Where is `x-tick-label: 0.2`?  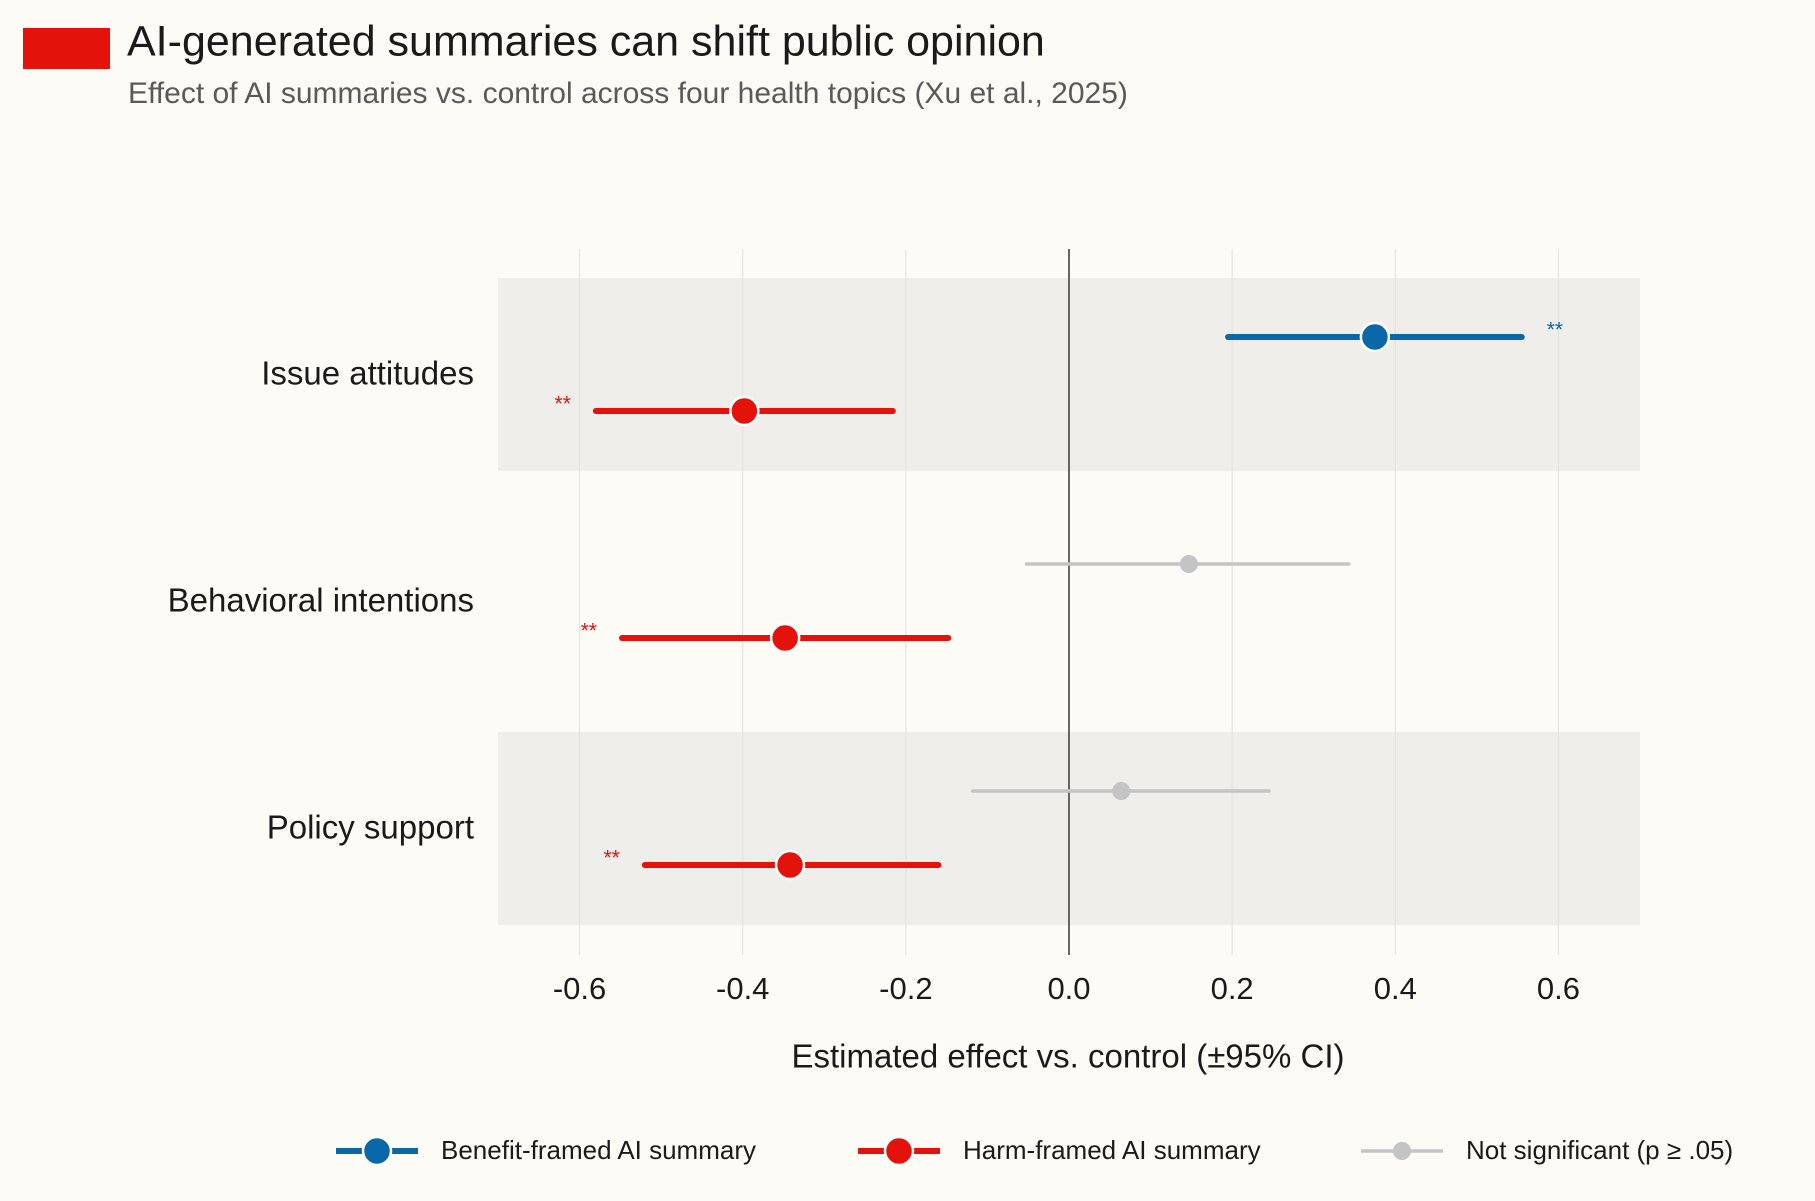 x-tick-label: 0.2 is located at coordinates (1232, 988).